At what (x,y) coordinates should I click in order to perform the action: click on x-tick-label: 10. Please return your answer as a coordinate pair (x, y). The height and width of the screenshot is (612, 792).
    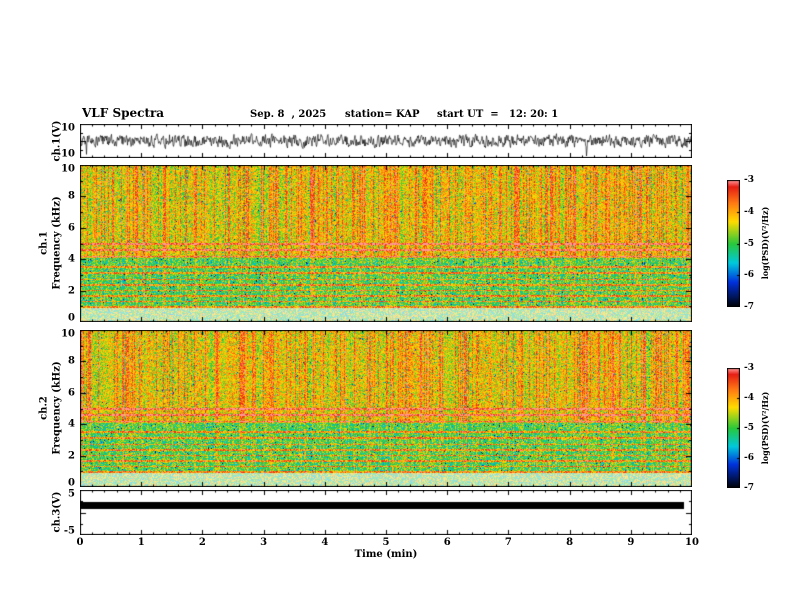
    Looking at the image, I should click on (692, 542).